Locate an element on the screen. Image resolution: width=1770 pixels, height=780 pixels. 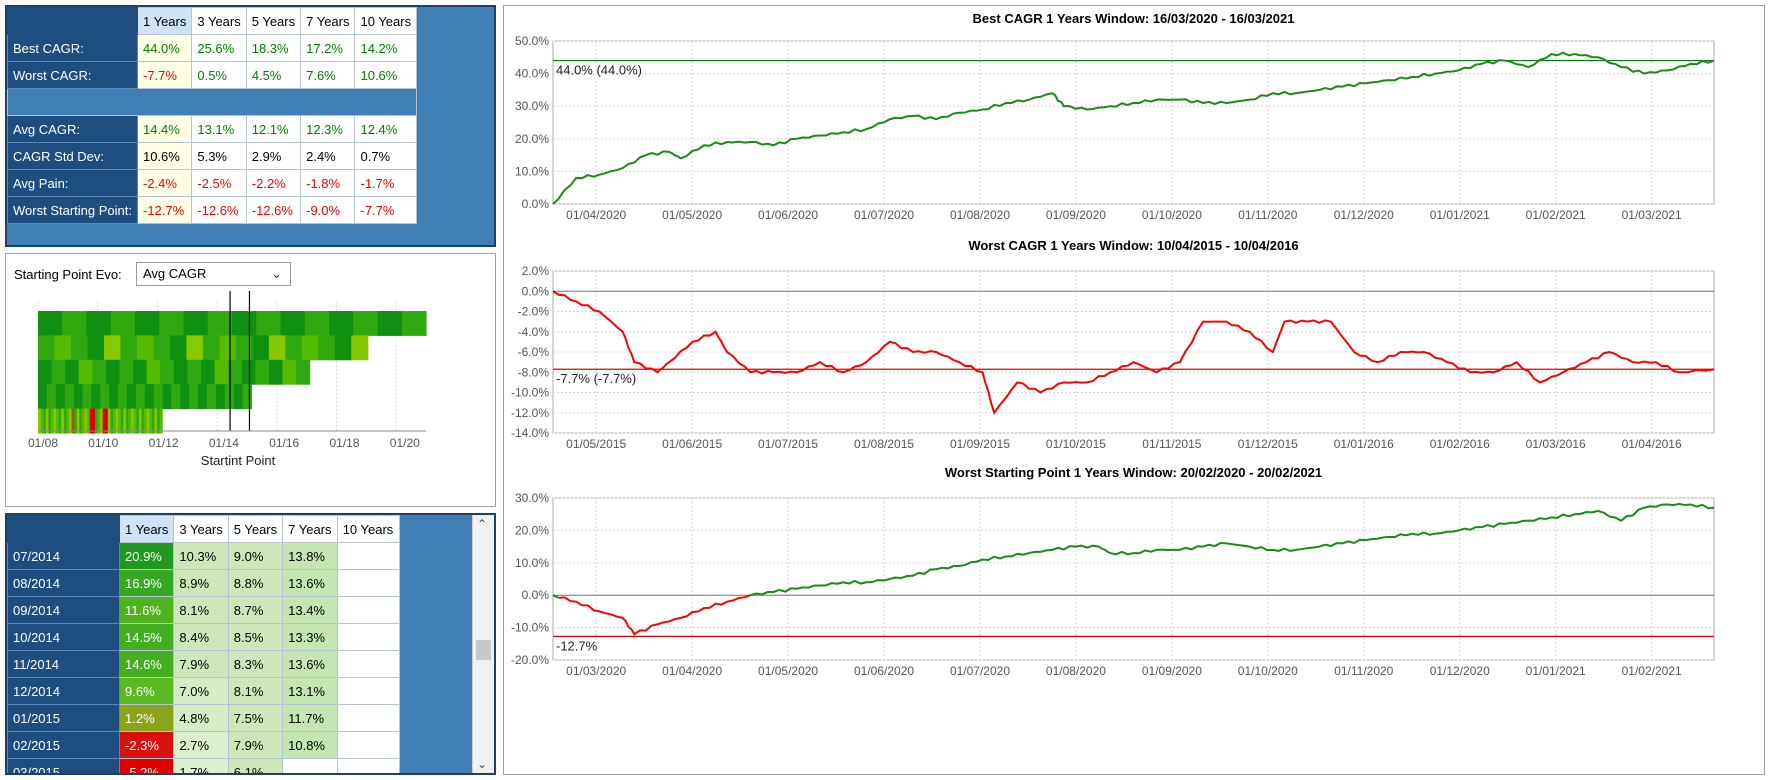
monthly-cell: 8.5% is located at coordinates (255, 637).